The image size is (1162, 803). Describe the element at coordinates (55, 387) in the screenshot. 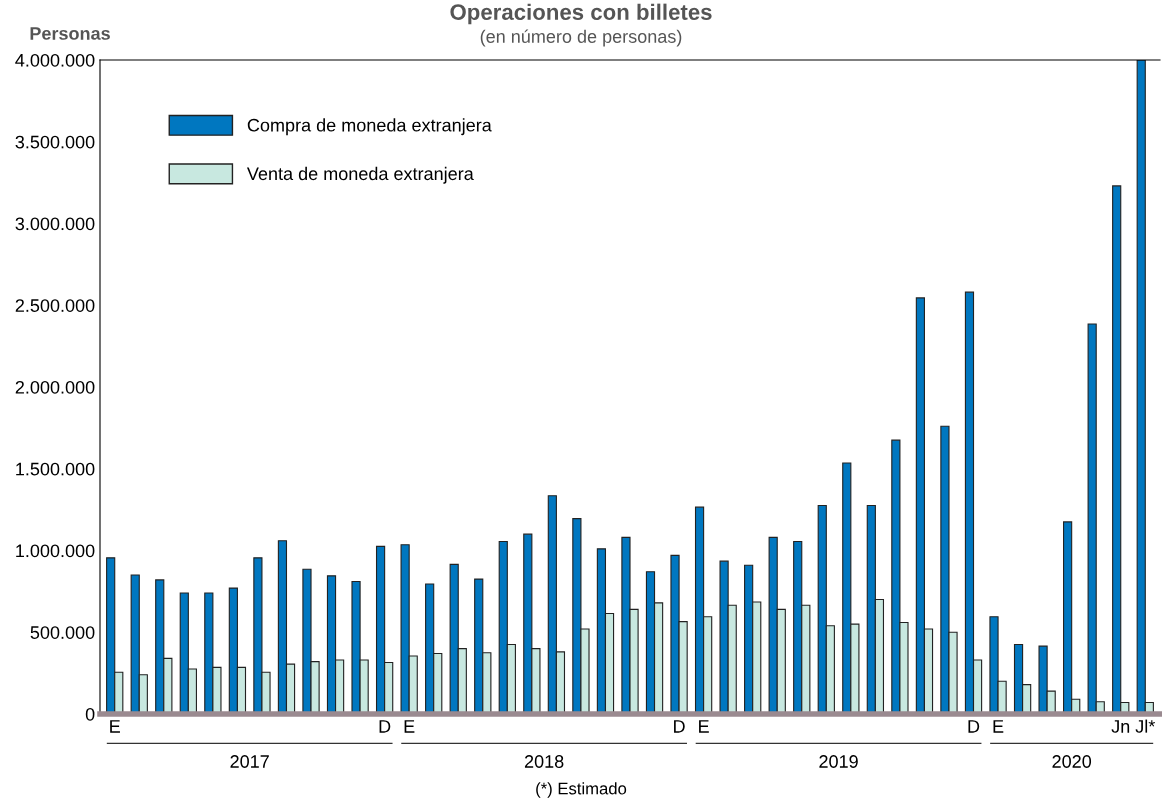

I see `y-tick-label: 2.000.000` at that location.